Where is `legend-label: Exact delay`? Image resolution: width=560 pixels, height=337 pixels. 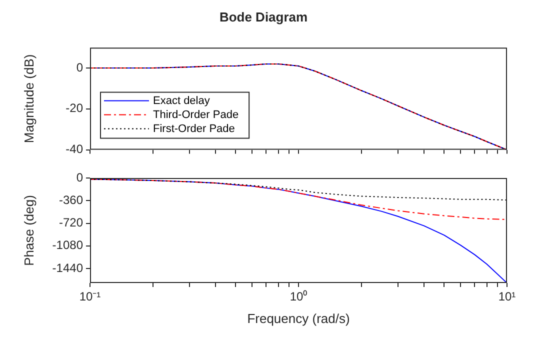
legend-label: Exact delay is located at coordinates (181, 100).